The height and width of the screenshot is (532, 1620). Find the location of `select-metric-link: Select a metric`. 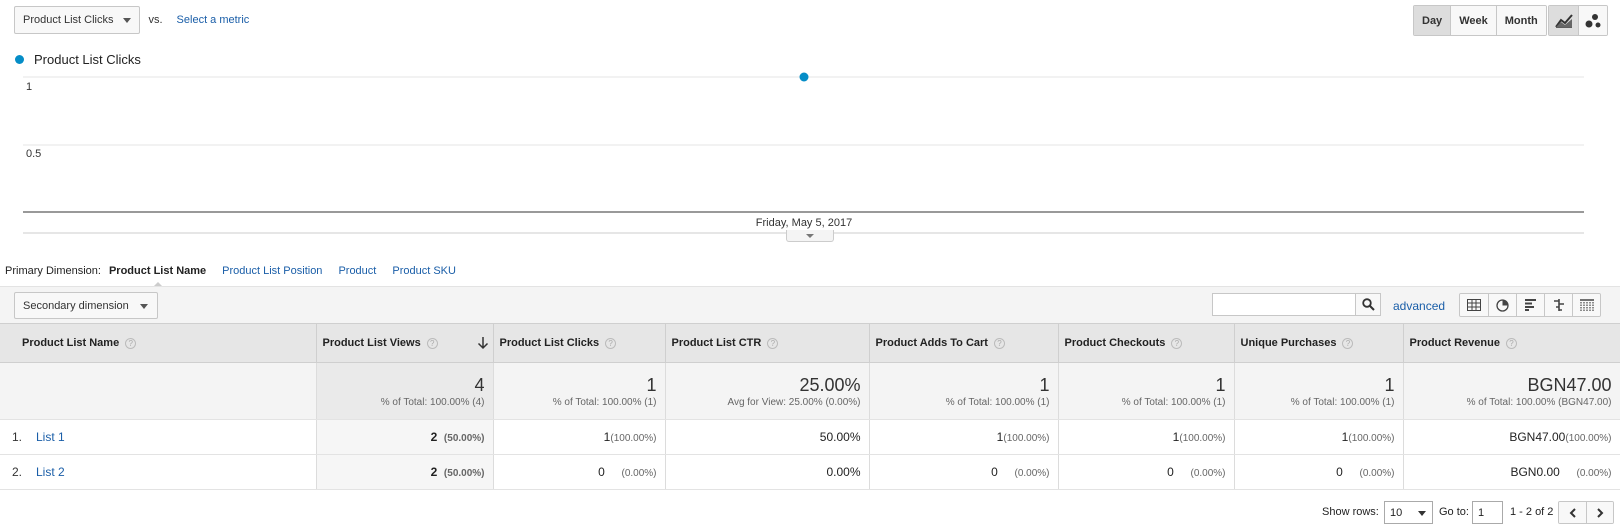

select-metric-link: Select a metric is located at coordinates (213, 20).